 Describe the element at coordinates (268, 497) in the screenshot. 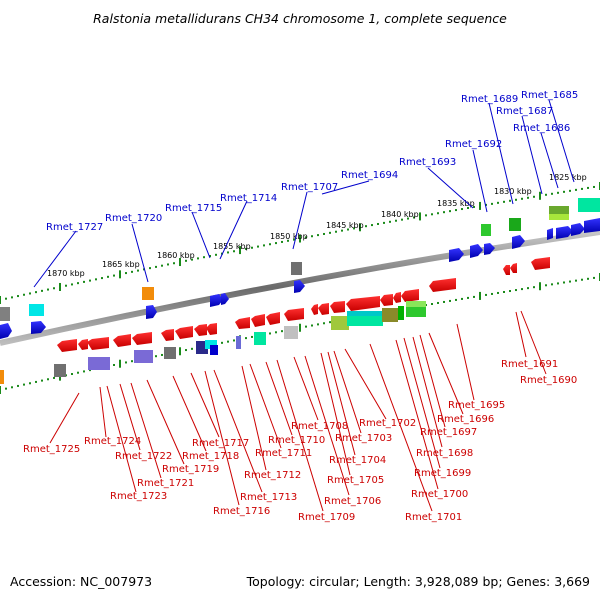

I see `gene-label: Rmet_1713` at that location.